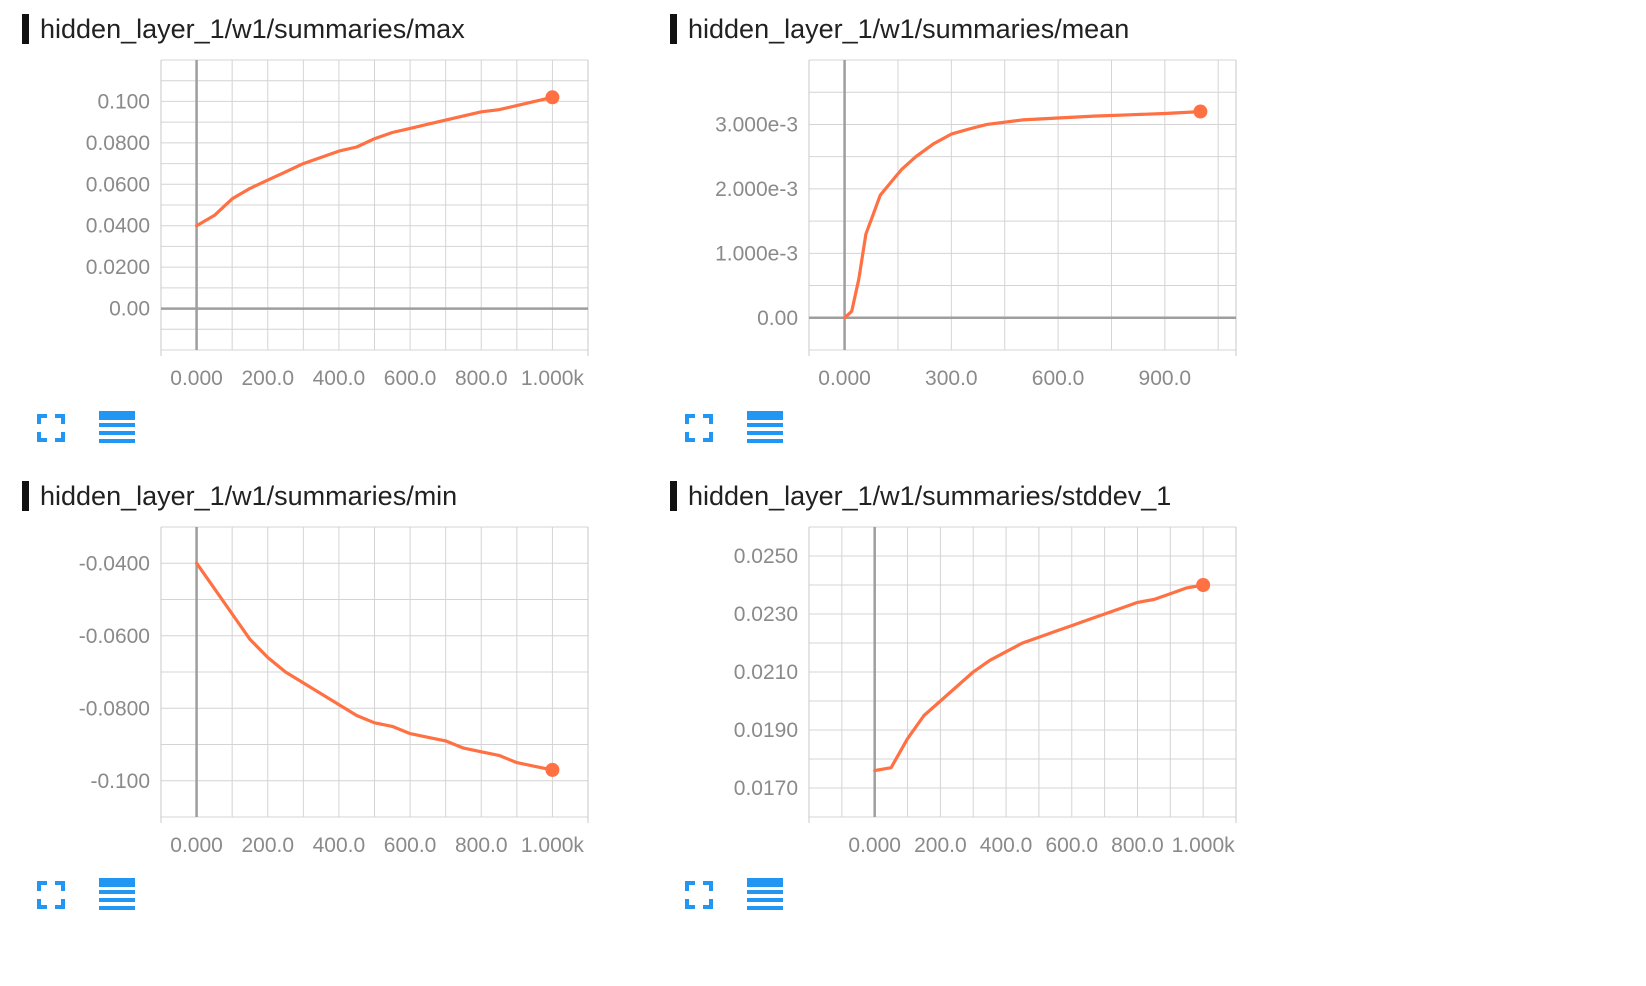  I want to click on chart-title: hidden_layer_1/w1/summaries/max, so click(243, 29).